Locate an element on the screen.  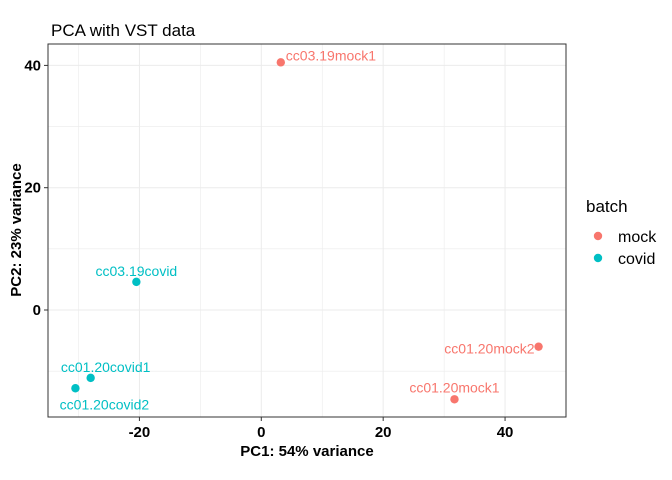
x-tick-label: 20 is located at coordinates (383, 432).